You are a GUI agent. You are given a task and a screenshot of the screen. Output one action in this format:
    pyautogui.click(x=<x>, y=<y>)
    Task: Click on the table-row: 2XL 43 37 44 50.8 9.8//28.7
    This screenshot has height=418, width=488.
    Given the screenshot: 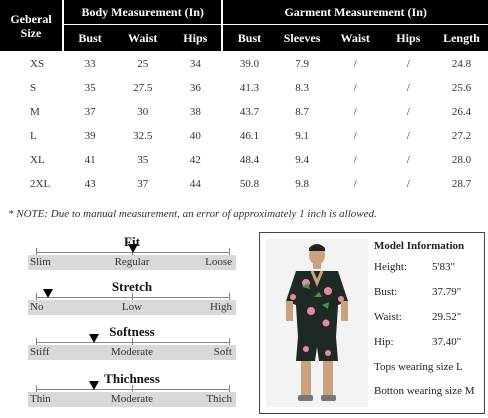 What is the action you would take?
    pyautogui.click(x=244, y=183)
    